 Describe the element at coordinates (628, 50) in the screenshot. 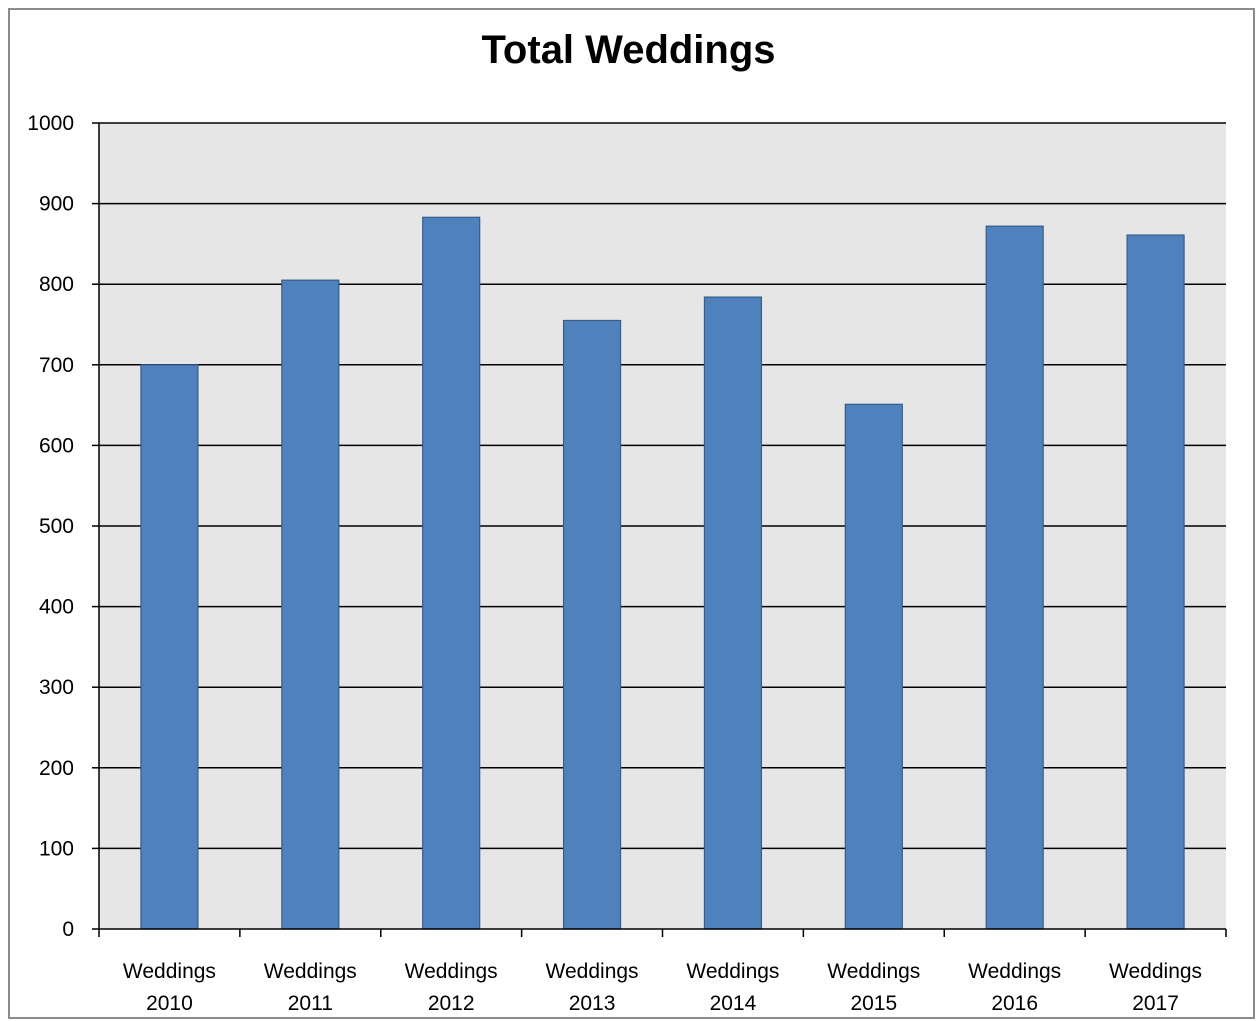

I see `chart-title: Total Weddings` at that location.